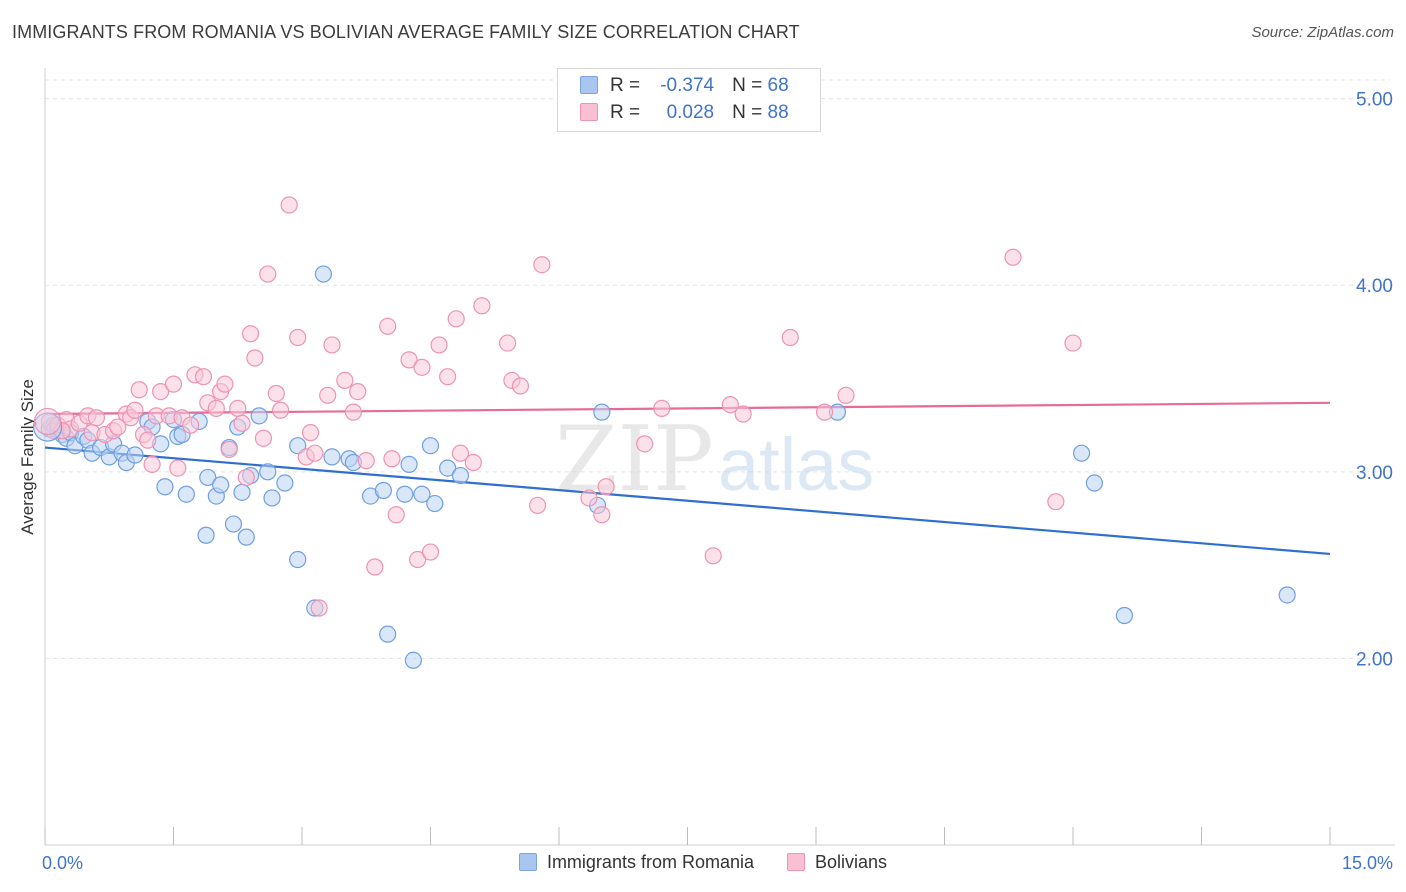  I want to click on series-legend-bolivians: Bolivians, so click(837, 862).